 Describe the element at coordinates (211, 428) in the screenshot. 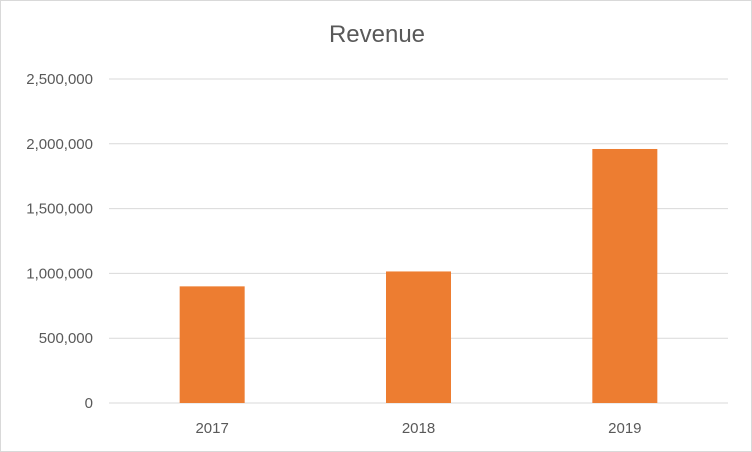

I see `x-tick-label: 2017` at that location.